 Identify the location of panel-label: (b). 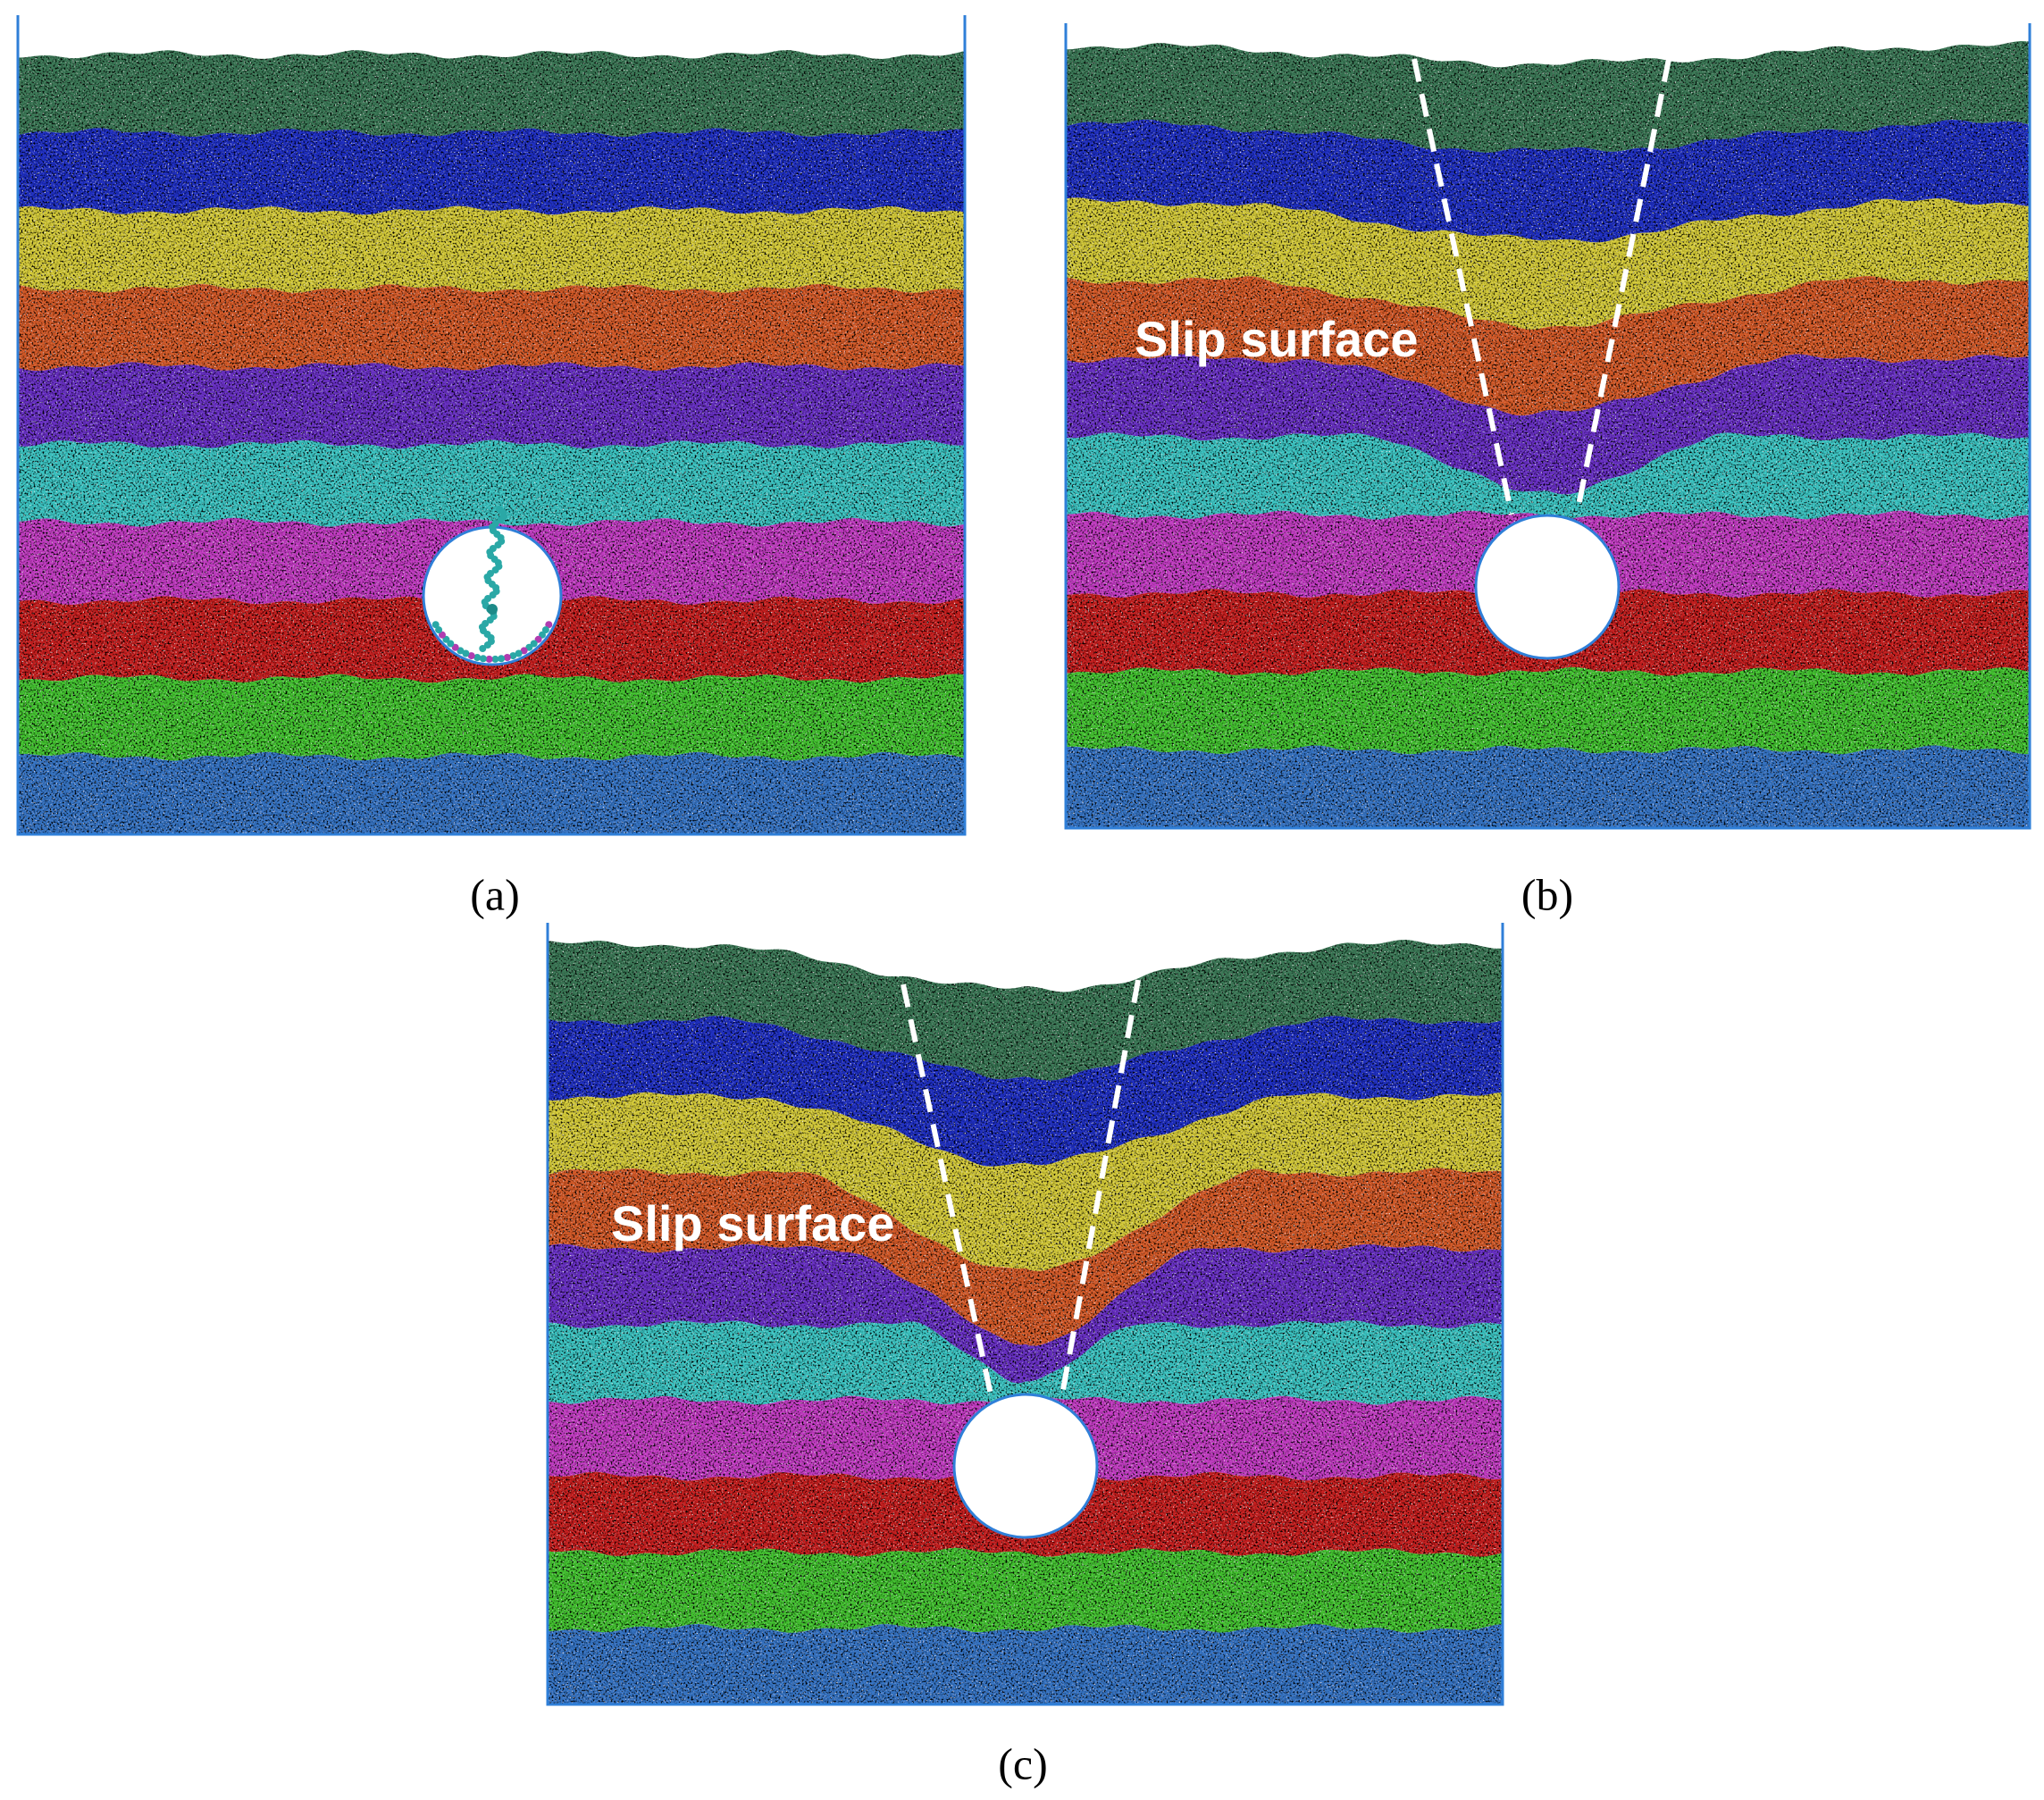
(1547, 894).